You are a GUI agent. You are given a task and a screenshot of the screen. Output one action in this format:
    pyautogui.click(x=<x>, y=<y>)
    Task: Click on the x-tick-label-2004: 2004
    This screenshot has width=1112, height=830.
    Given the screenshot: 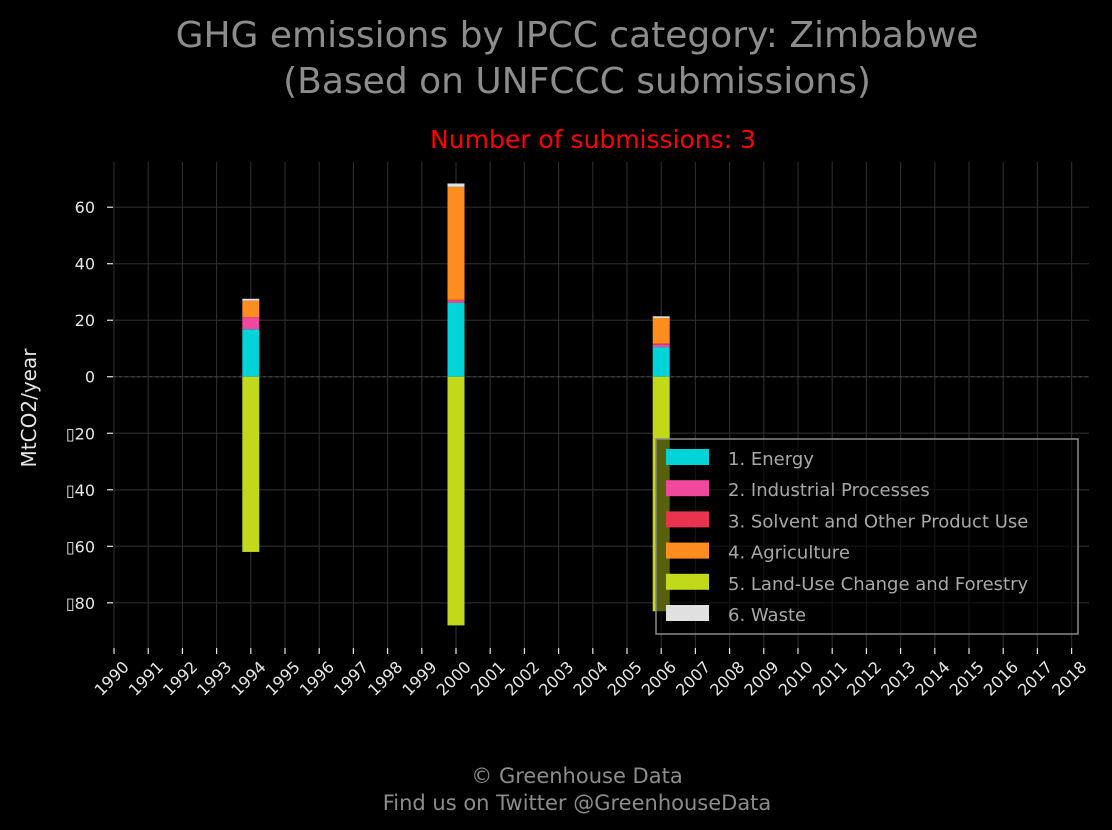 What is the action you would take?
    pyautogui.click(x=590, y=678)
    